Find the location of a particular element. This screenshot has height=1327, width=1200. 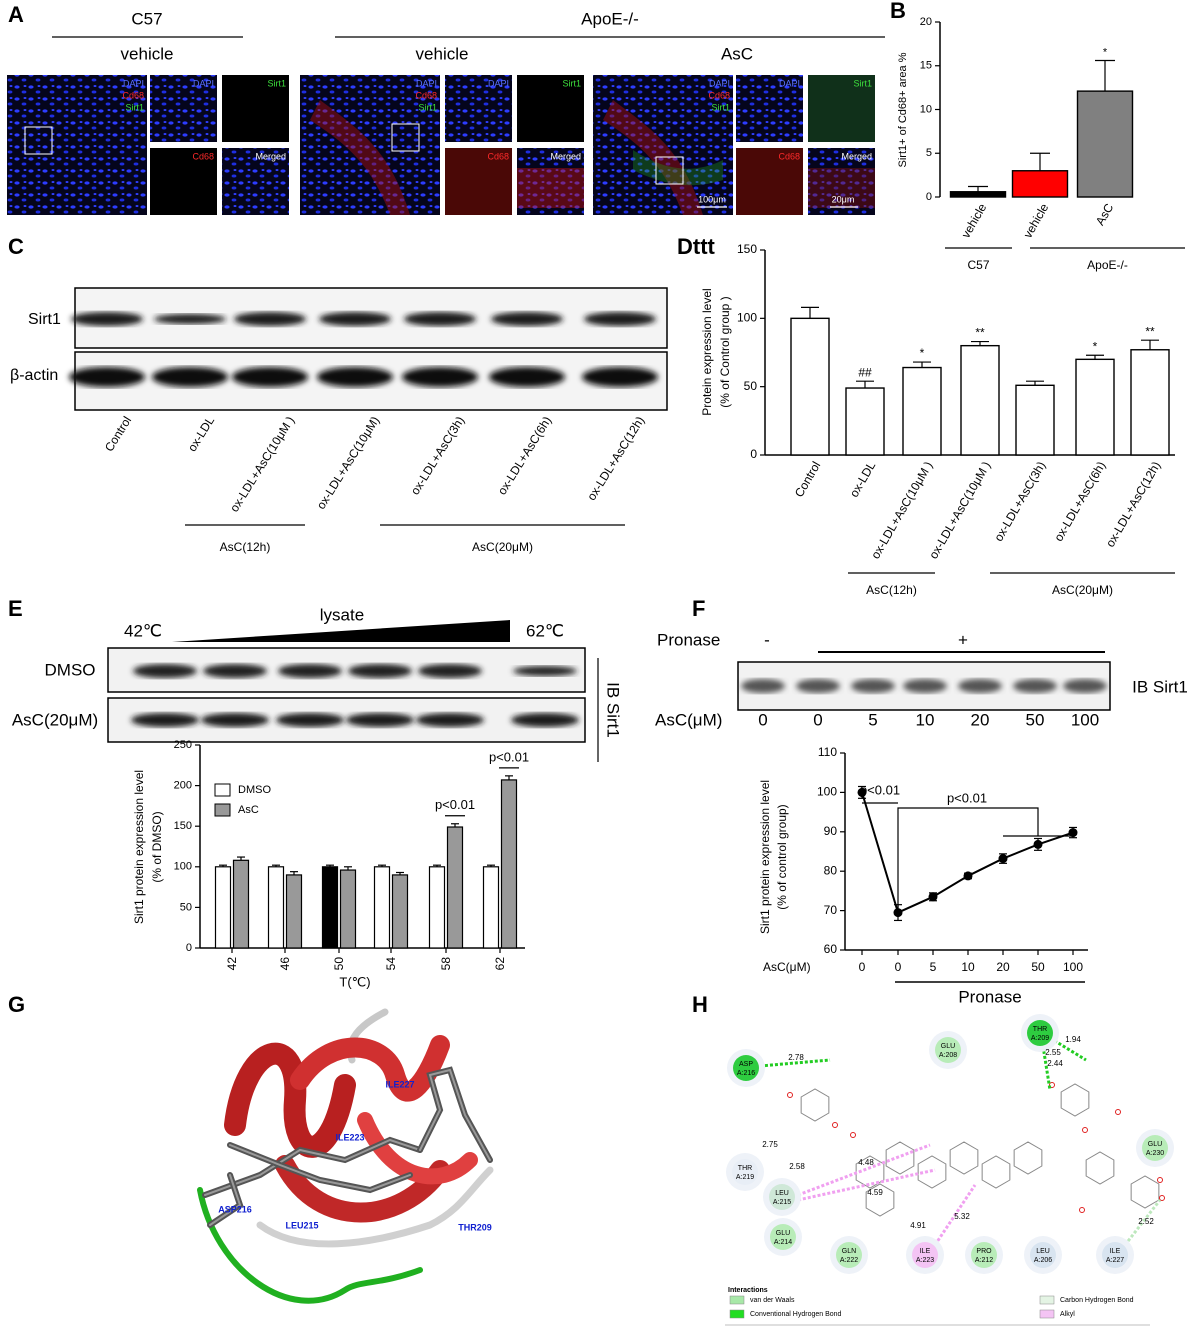

x-tick-label: vehicle is located at coordinates (974, 221).